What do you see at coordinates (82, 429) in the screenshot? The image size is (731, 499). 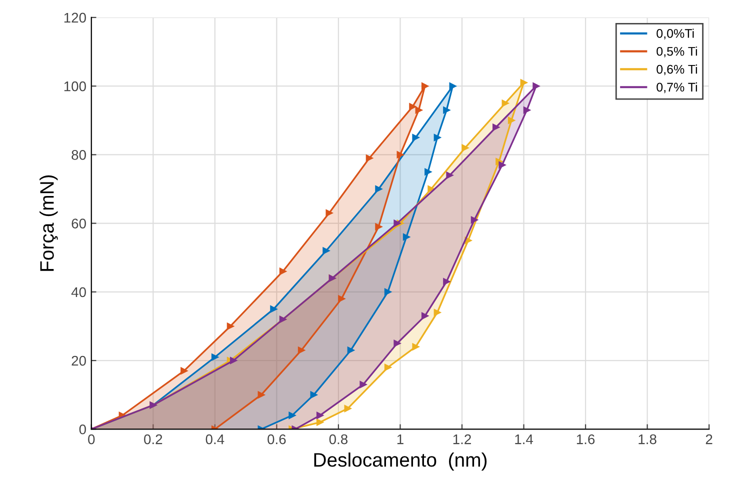 I see `y-tick-label: 0` at bounding box center [82, 429].